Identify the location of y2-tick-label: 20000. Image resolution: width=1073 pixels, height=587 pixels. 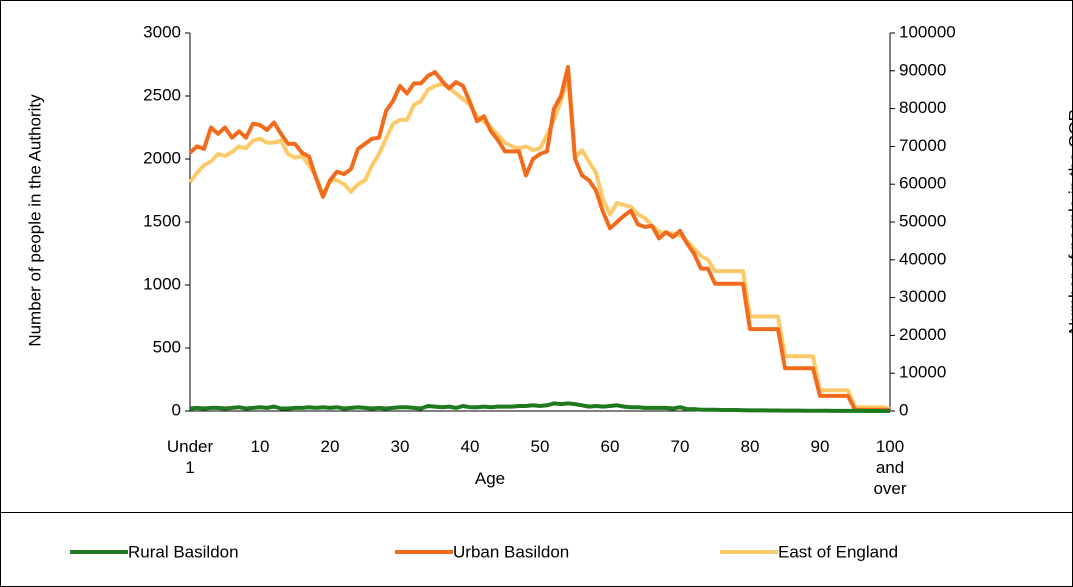
(922, 334).